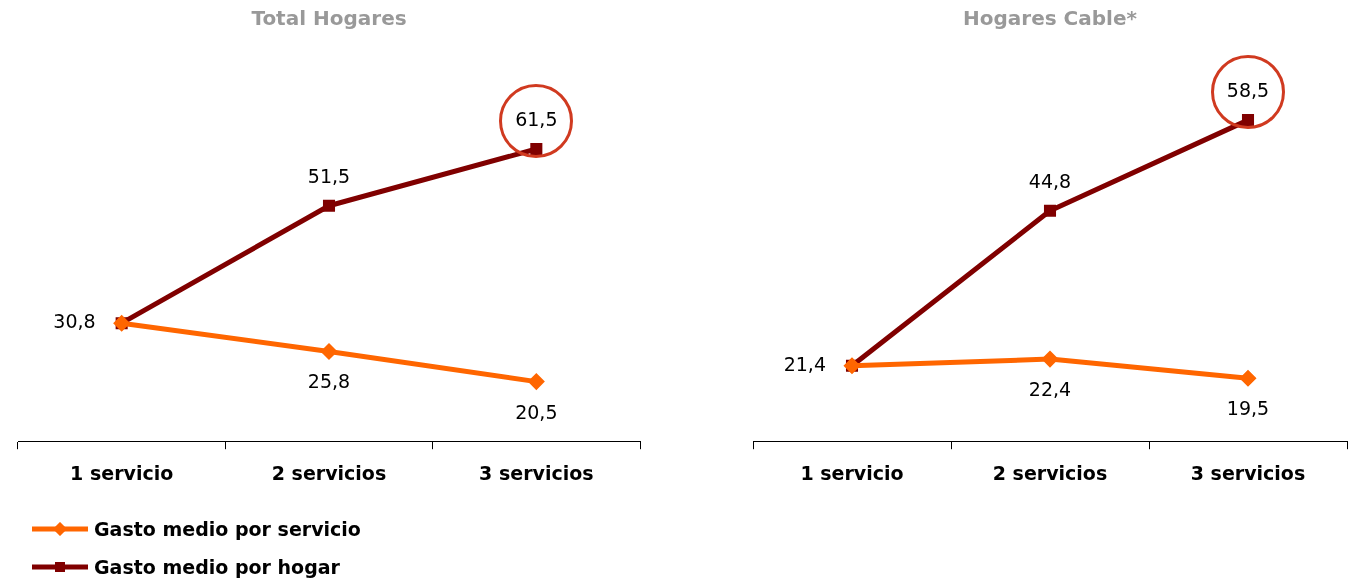  Describe the element at coordinates (804, 363) in the screenshot. I see `data-label: 21,4` at that location.